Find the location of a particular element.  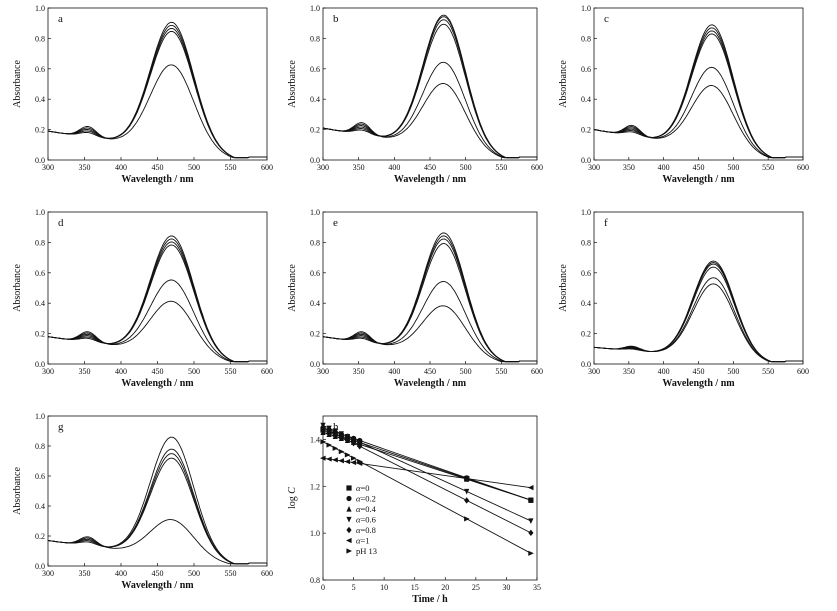

legend-entry: α=0.2 is located at coordinates (366, 499).